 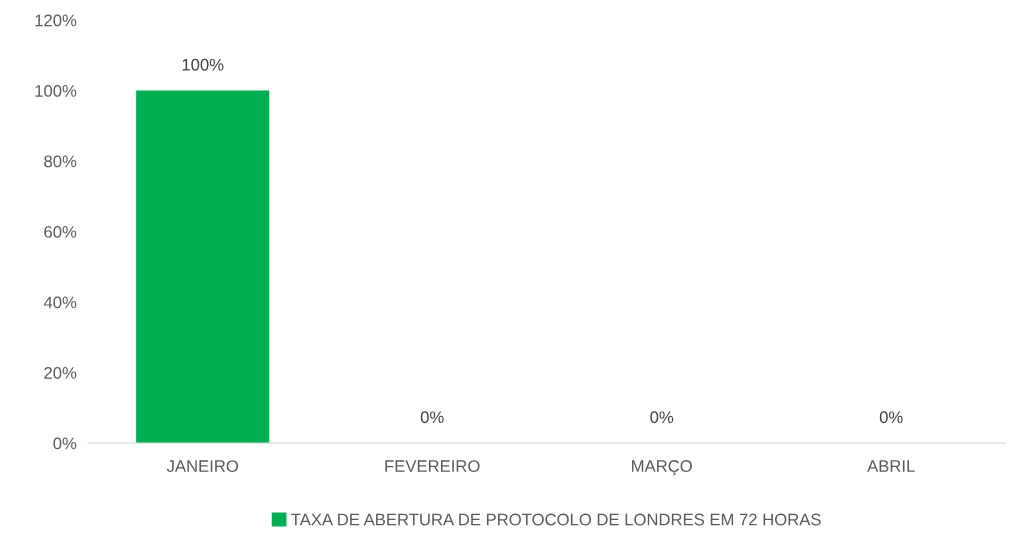 What do you see at coordinates (56, 20) in the screenshot?
I see `y-tick-label: 120%` at bounding box center [56, 20].